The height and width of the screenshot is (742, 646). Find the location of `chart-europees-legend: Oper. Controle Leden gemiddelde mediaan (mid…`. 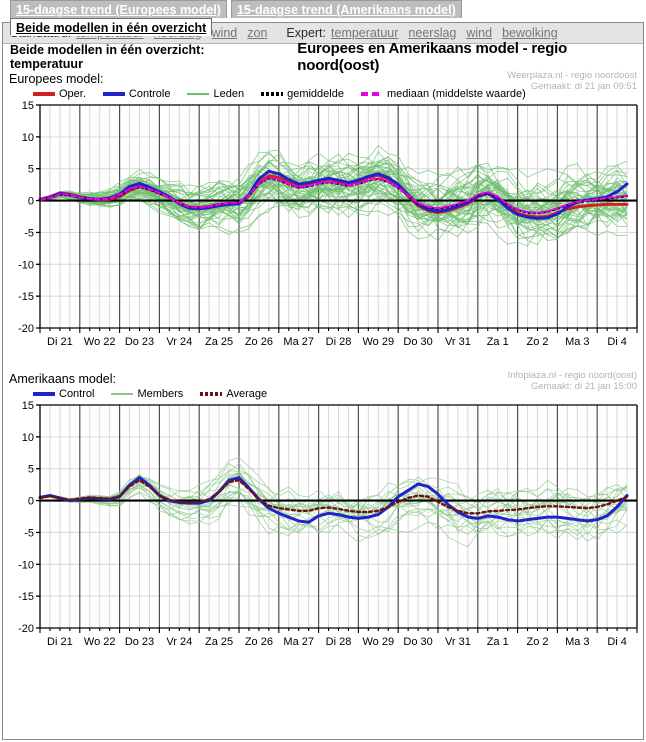

chart-europees-legend: Oper. Controle Leden gemiddelde mediaan (mid… is located at coordinates (288, 94).